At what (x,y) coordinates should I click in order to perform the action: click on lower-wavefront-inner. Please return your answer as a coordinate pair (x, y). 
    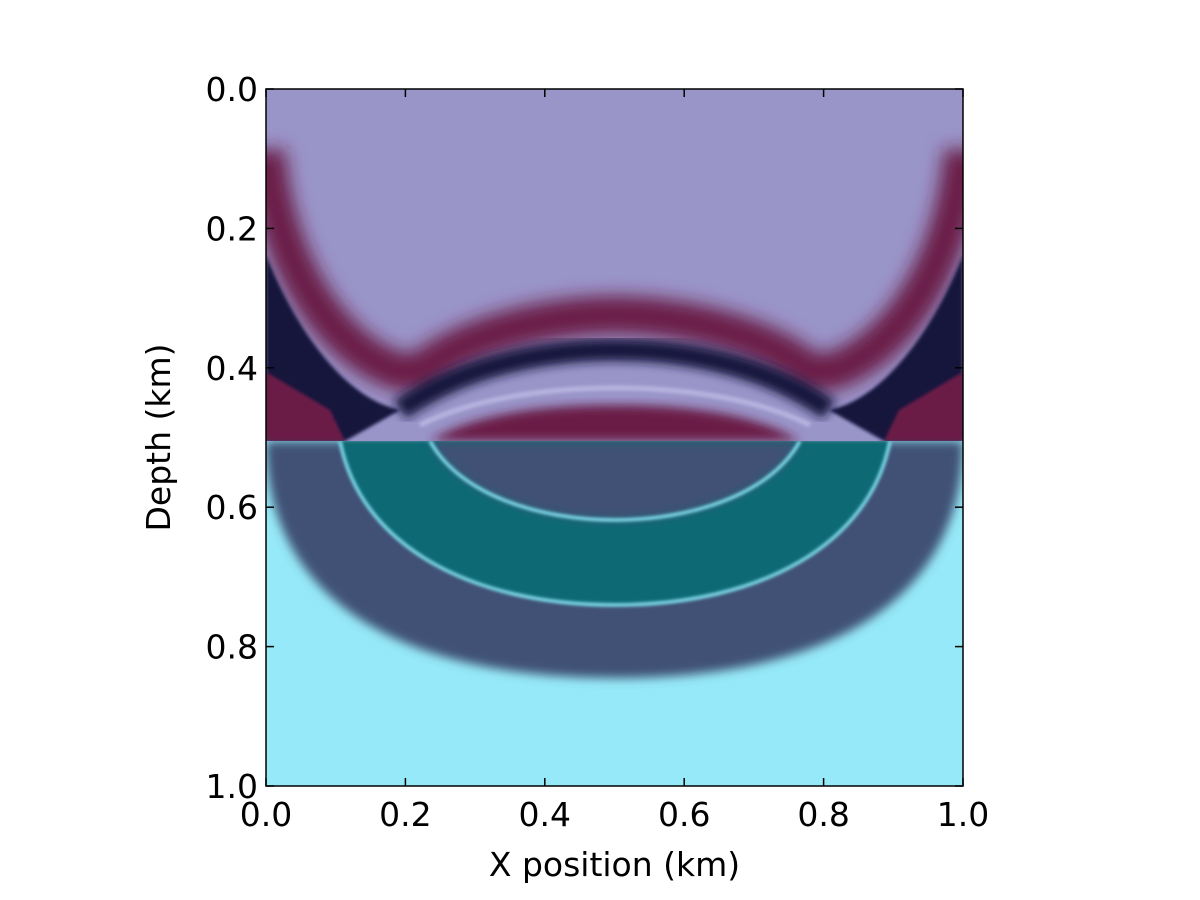
    Looking at the image, I should click on (615, 481).